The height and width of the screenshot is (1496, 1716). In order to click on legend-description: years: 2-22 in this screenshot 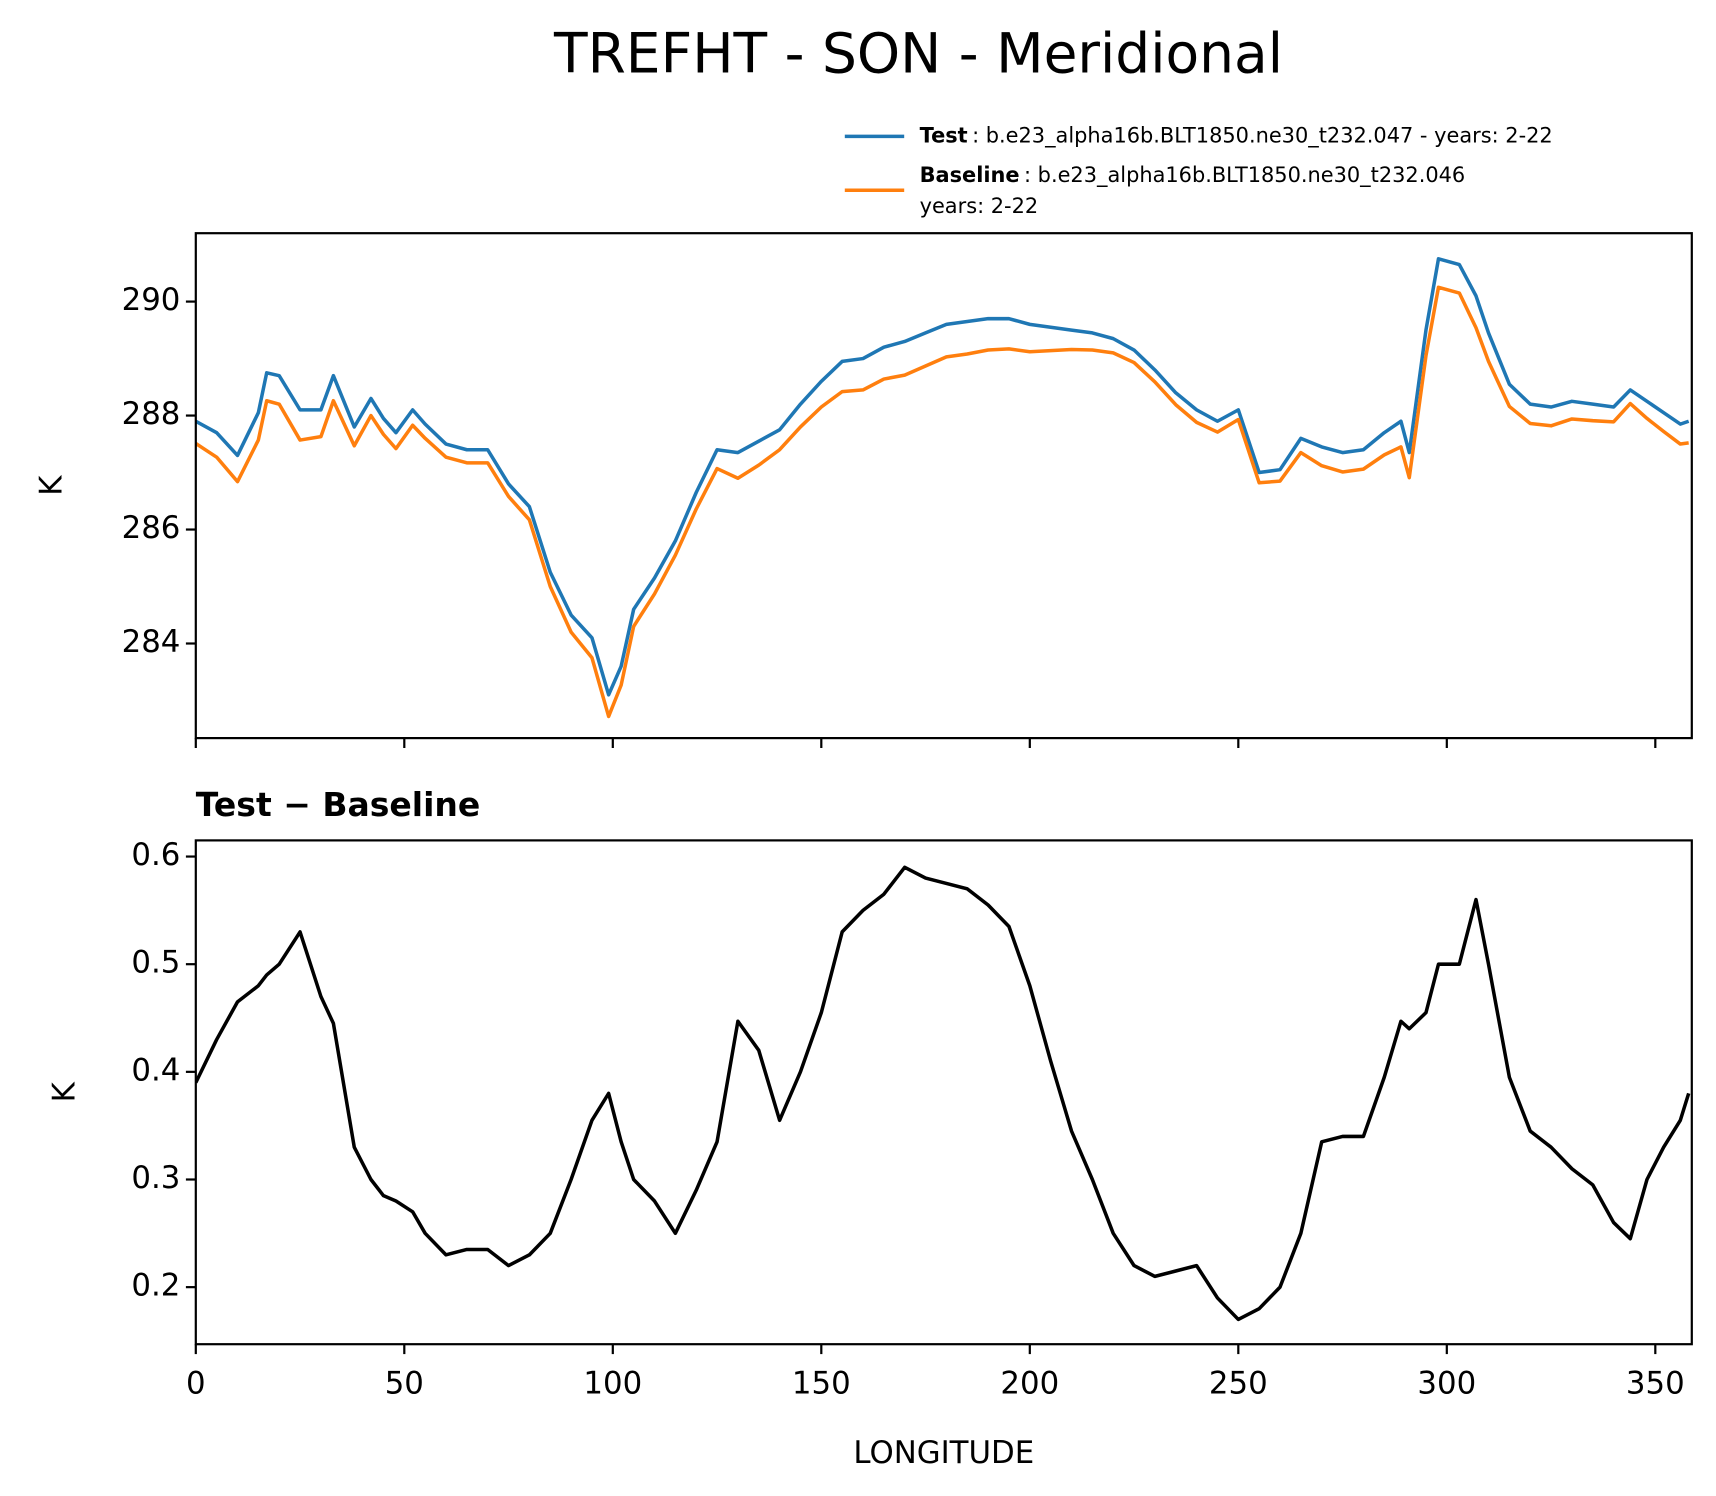, I will do `click(979, 206)`.